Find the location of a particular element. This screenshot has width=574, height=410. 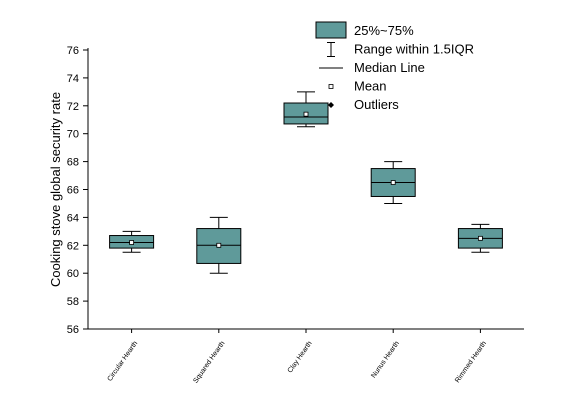

y-tick-label: 56 is located at coordinates (73, 330).